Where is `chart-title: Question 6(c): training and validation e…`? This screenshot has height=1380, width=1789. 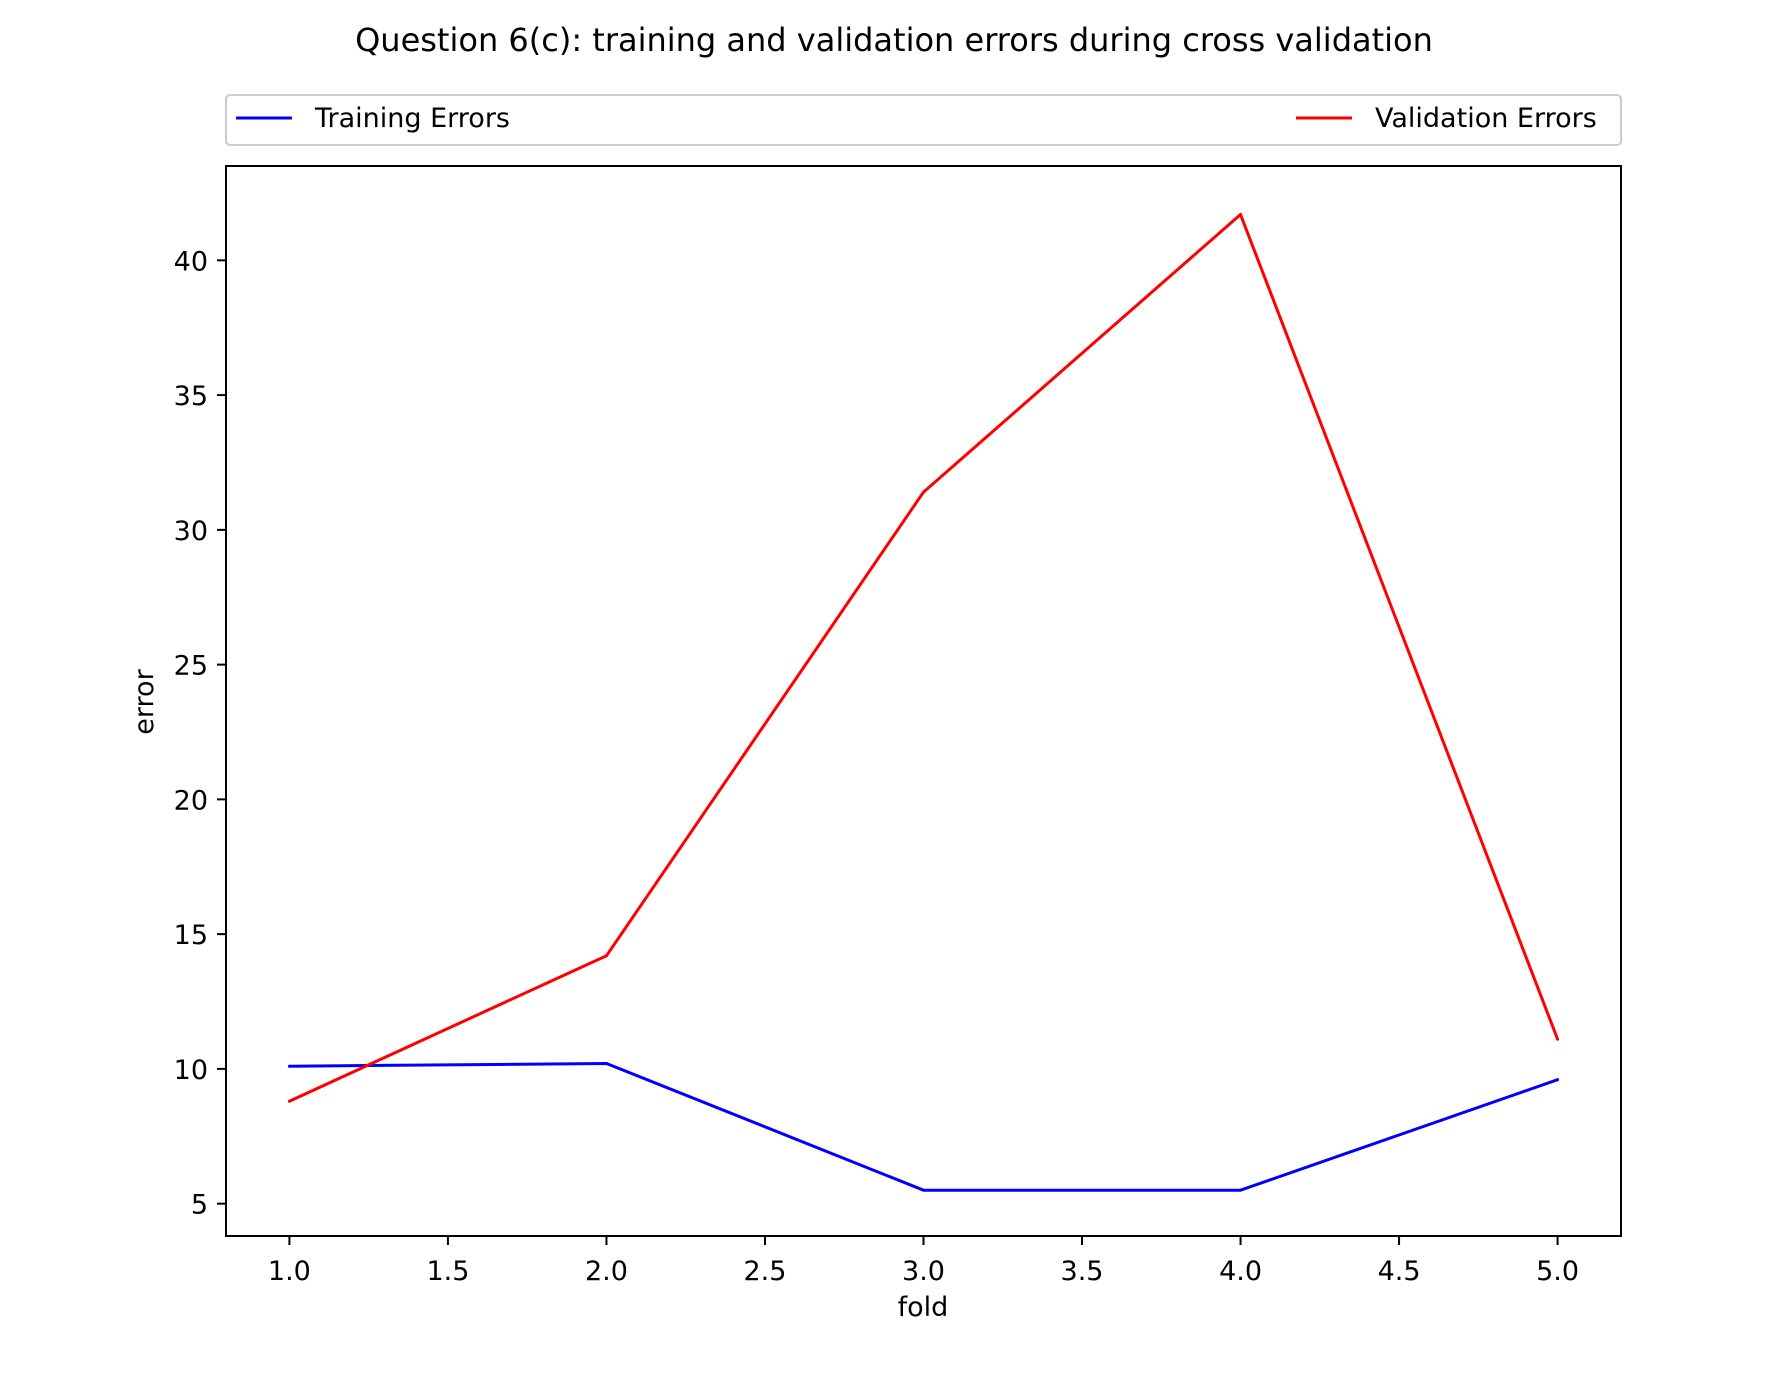
chart-title: Question 6(c): training and validation e… is located at coordinates (894, 40).